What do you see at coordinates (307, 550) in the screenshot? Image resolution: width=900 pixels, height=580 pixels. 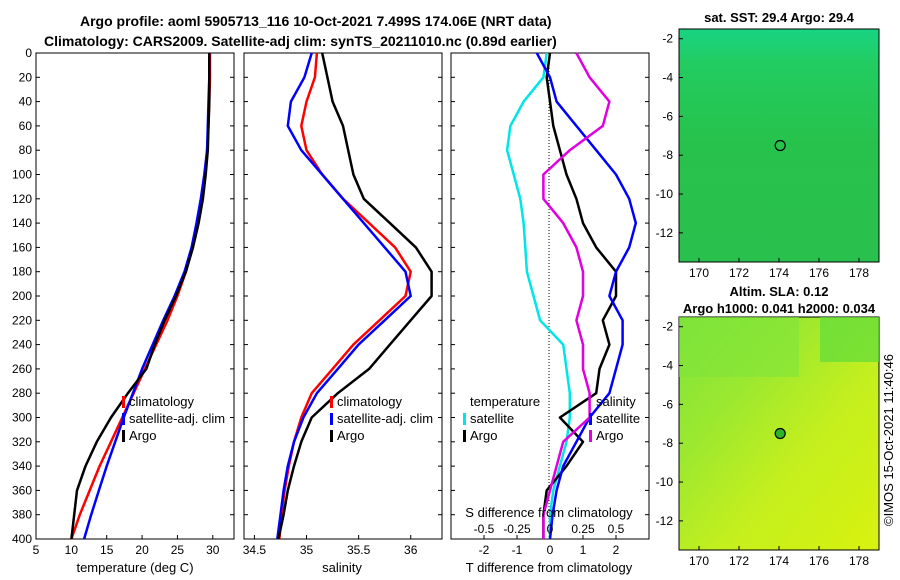 I see `x-tick-label: 35` at bounding box center [307, 550].